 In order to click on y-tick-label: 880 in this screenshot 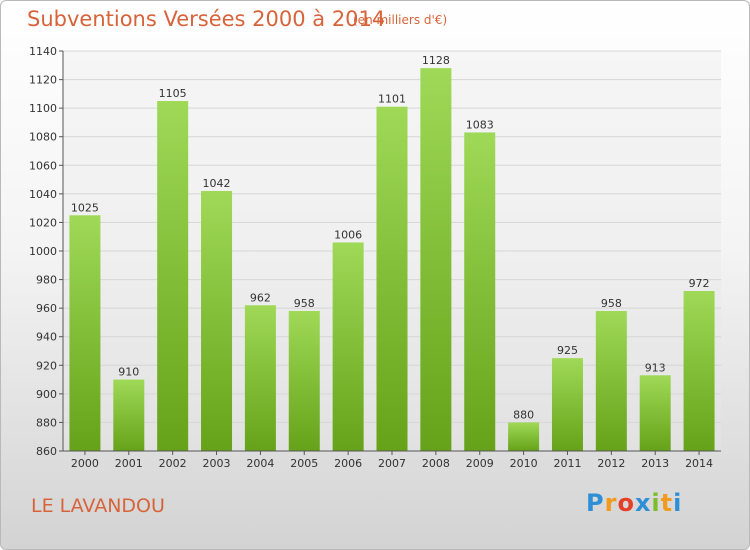, I will do `click(46, 422)`.